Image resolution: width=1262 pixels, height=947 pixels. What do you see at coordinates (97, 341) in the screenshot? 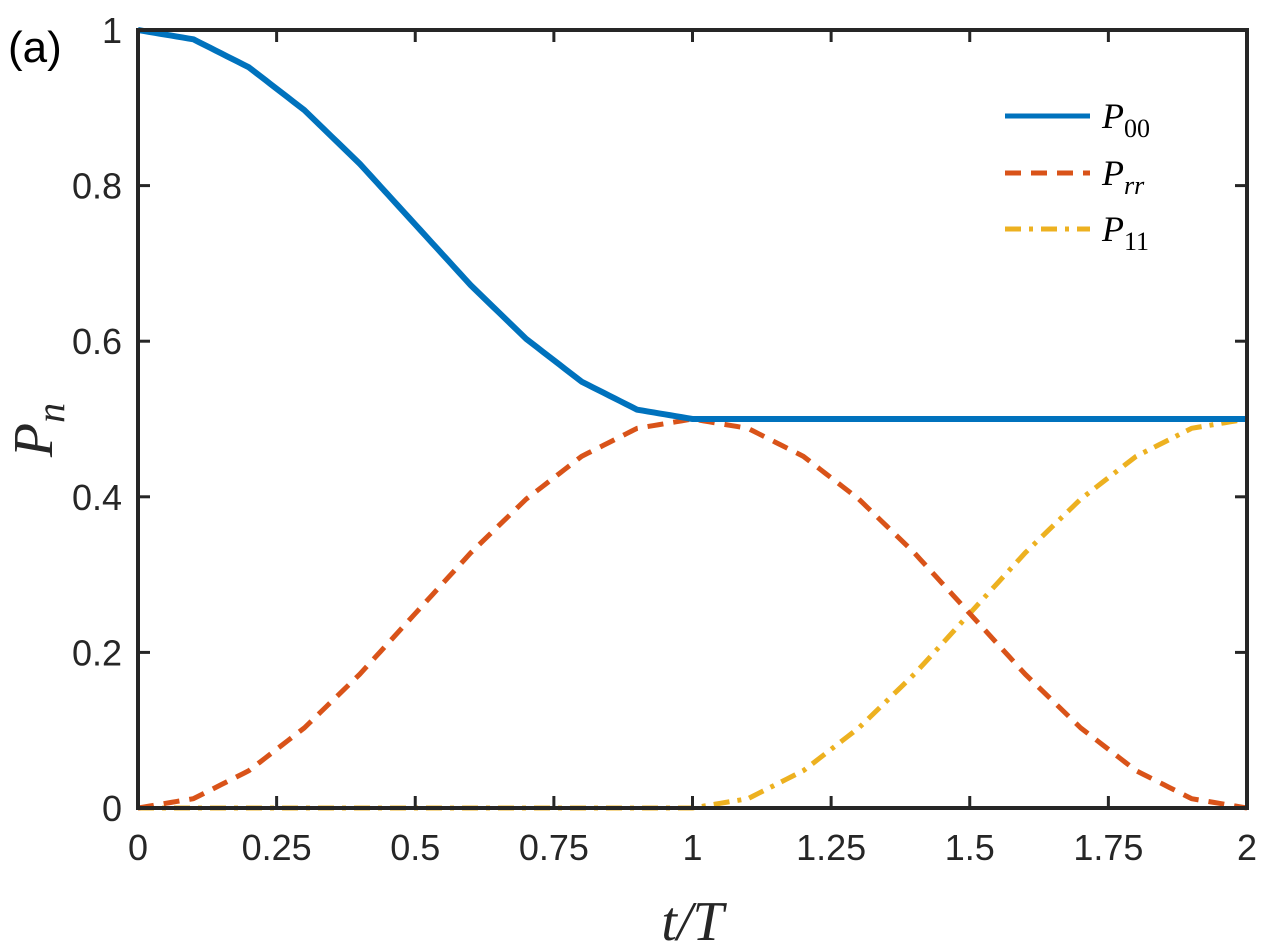
I see `y-tick-label: 0.6` at bounding box center [97, 341].